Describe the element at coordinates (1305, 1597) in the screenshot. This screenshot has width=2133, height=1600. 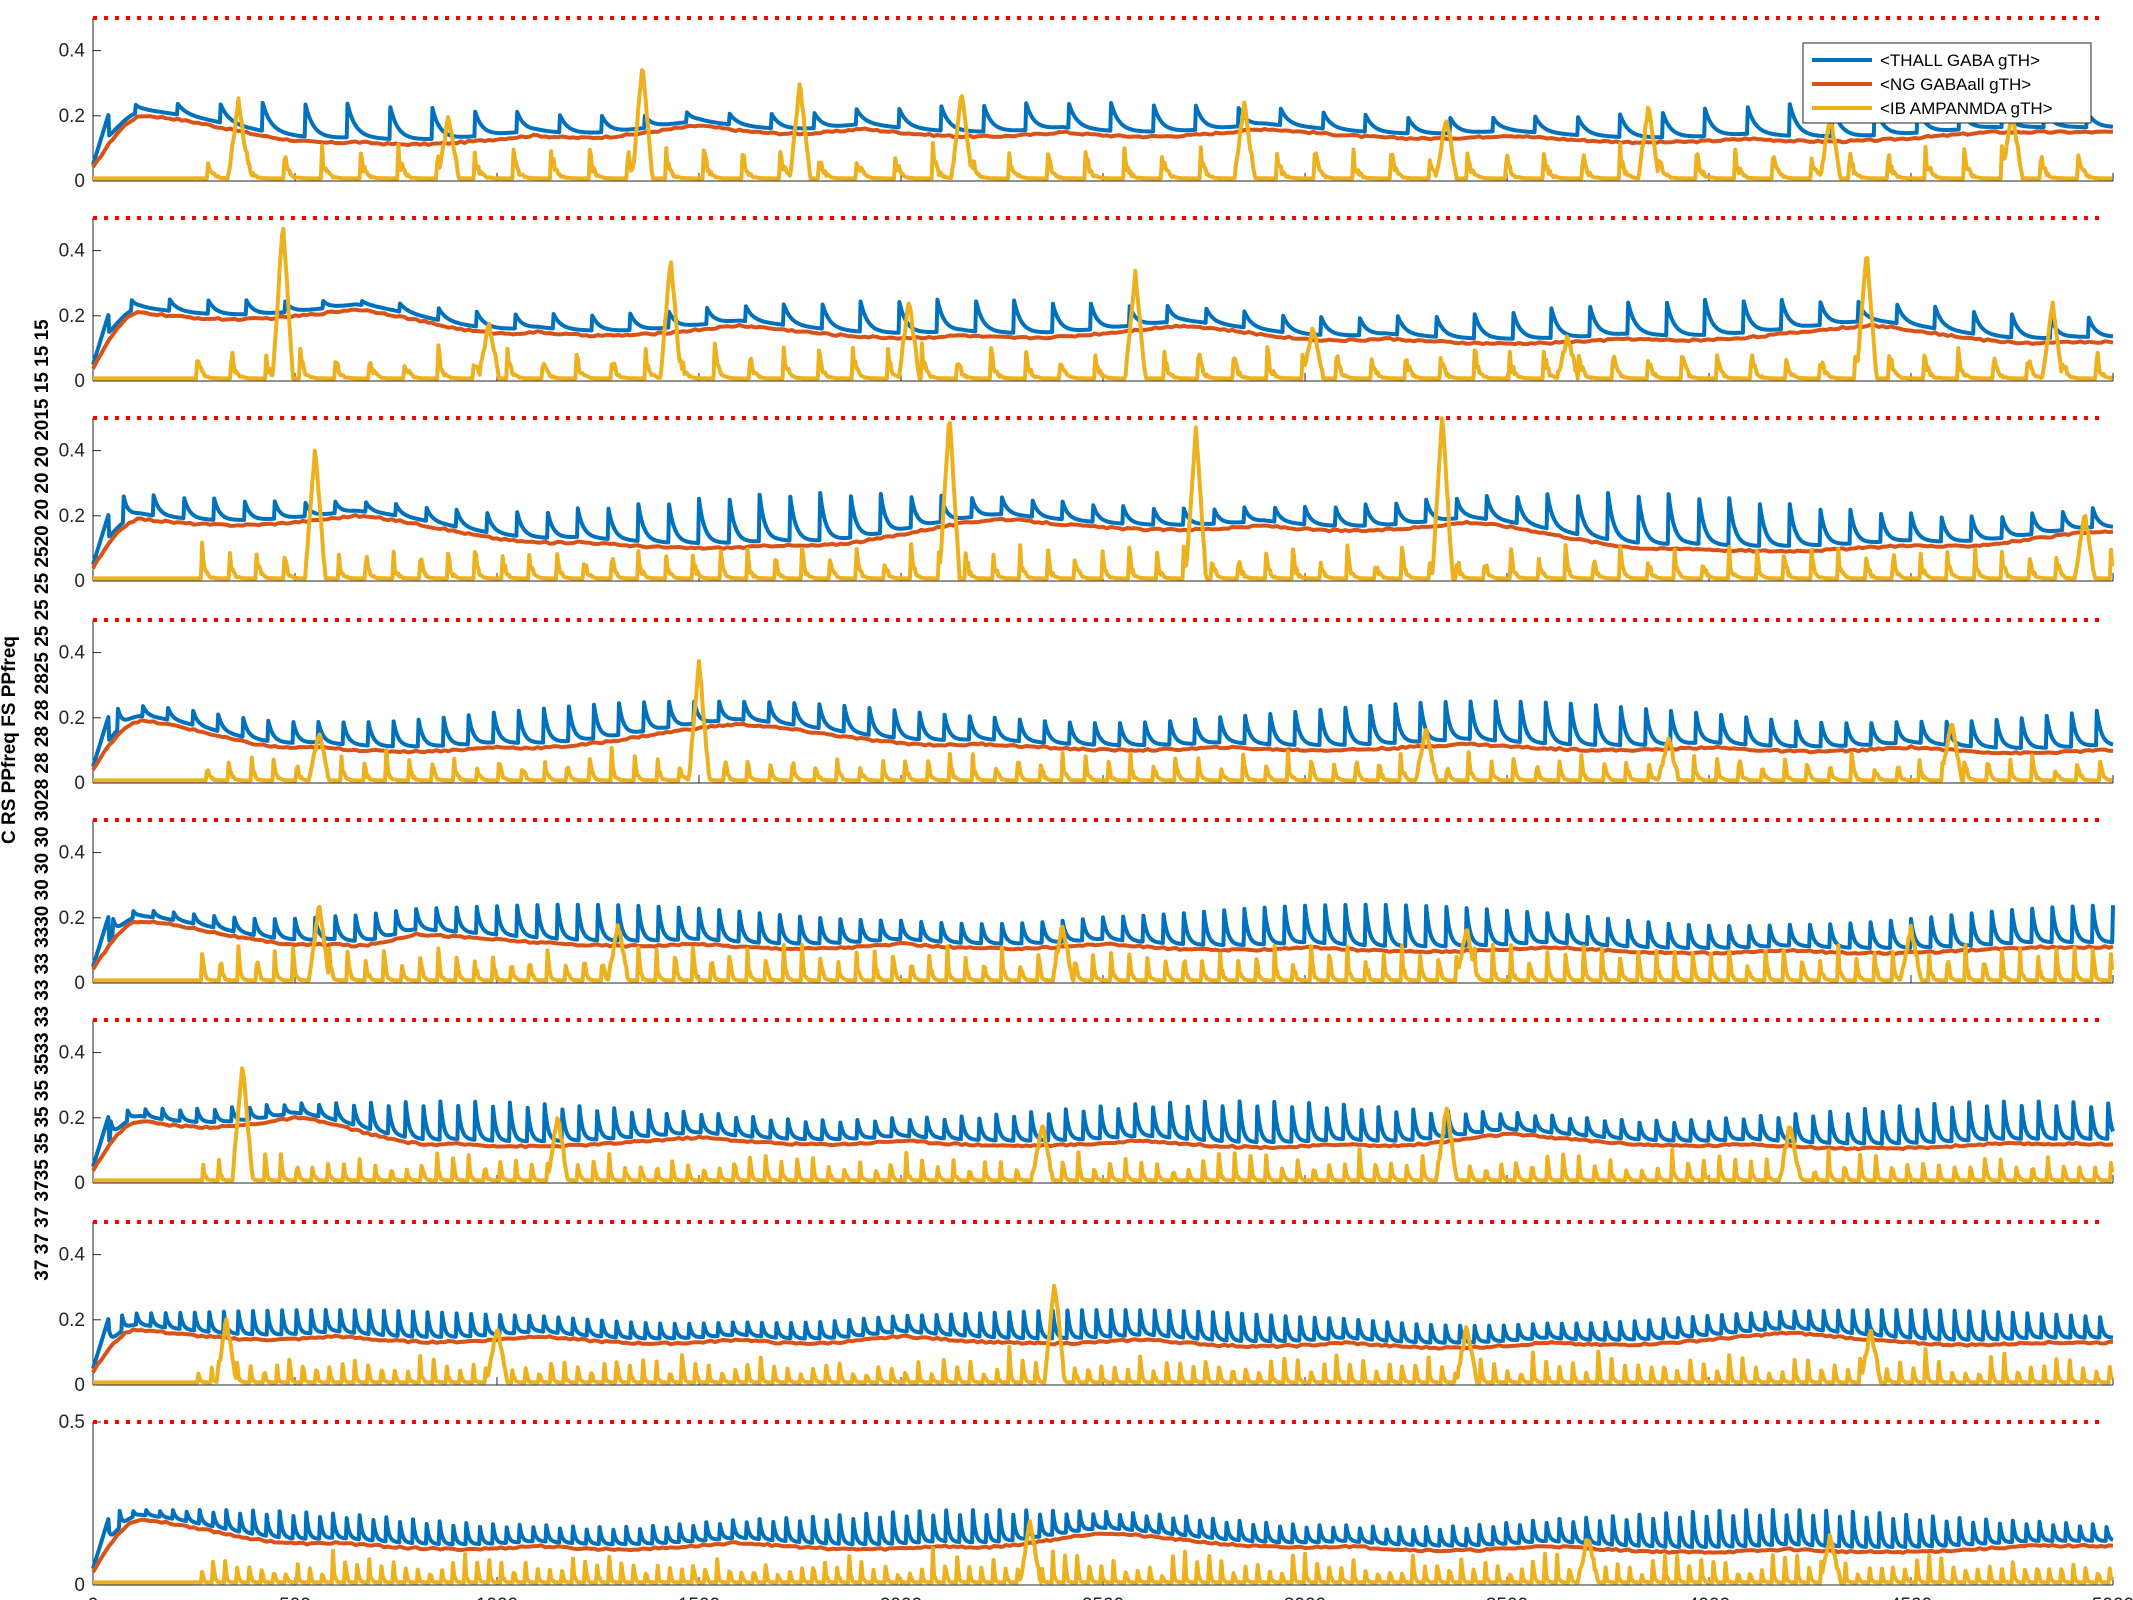
I see `x-tick-label: 3000` at that location.